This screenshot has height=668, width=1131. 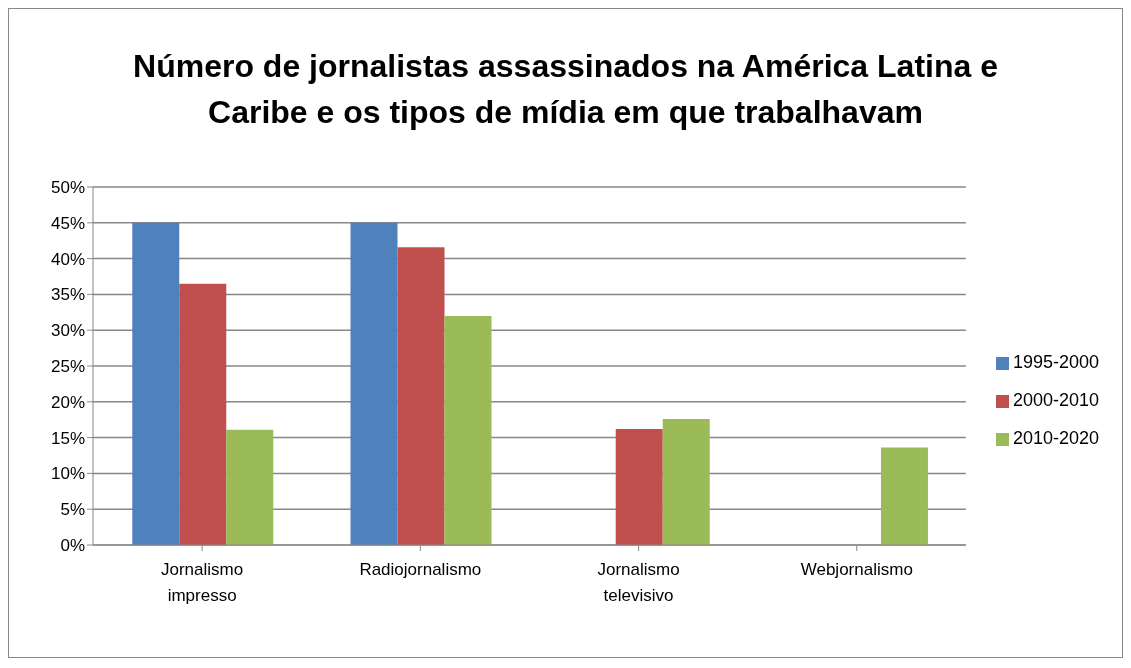 I want to click on y-tick-label: 35%, so click(x=67, y=295).